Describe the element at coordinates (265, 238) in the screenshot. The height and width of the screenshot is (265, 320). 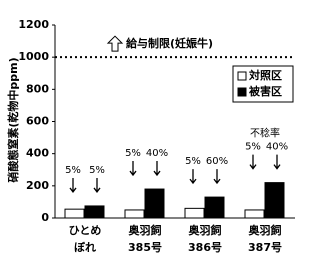
I see `x-tick-label: 奥羽飼 387号` at that location.